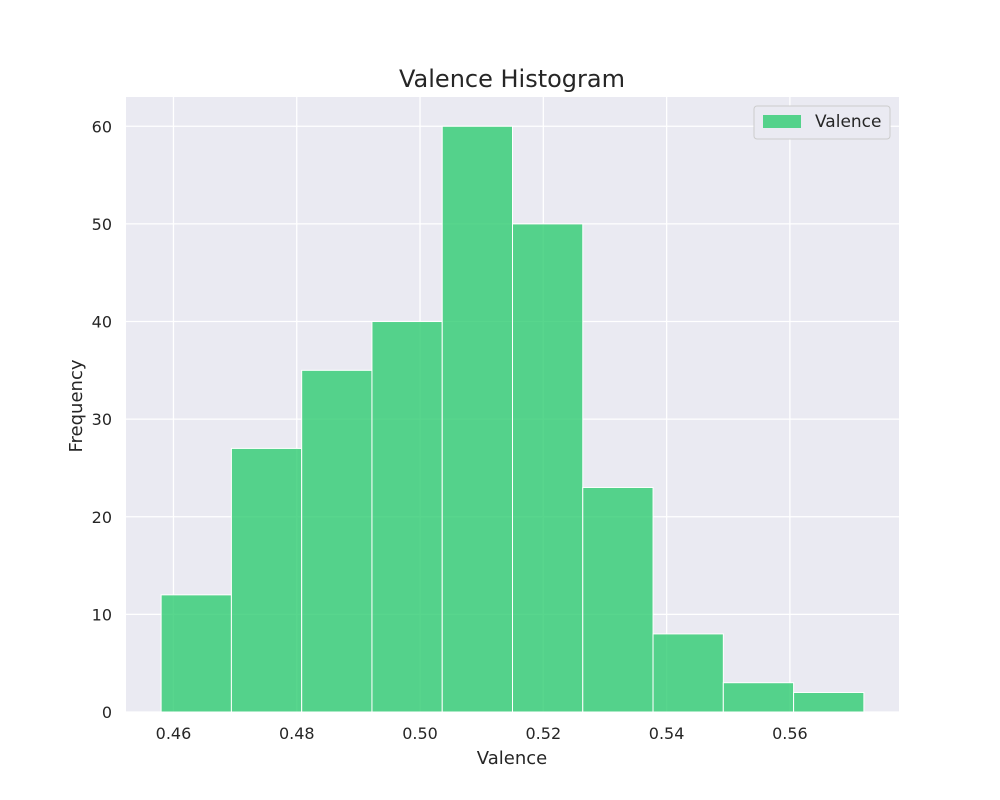  I want to click on chart-title: Valence Histogram, so click(512, 79).